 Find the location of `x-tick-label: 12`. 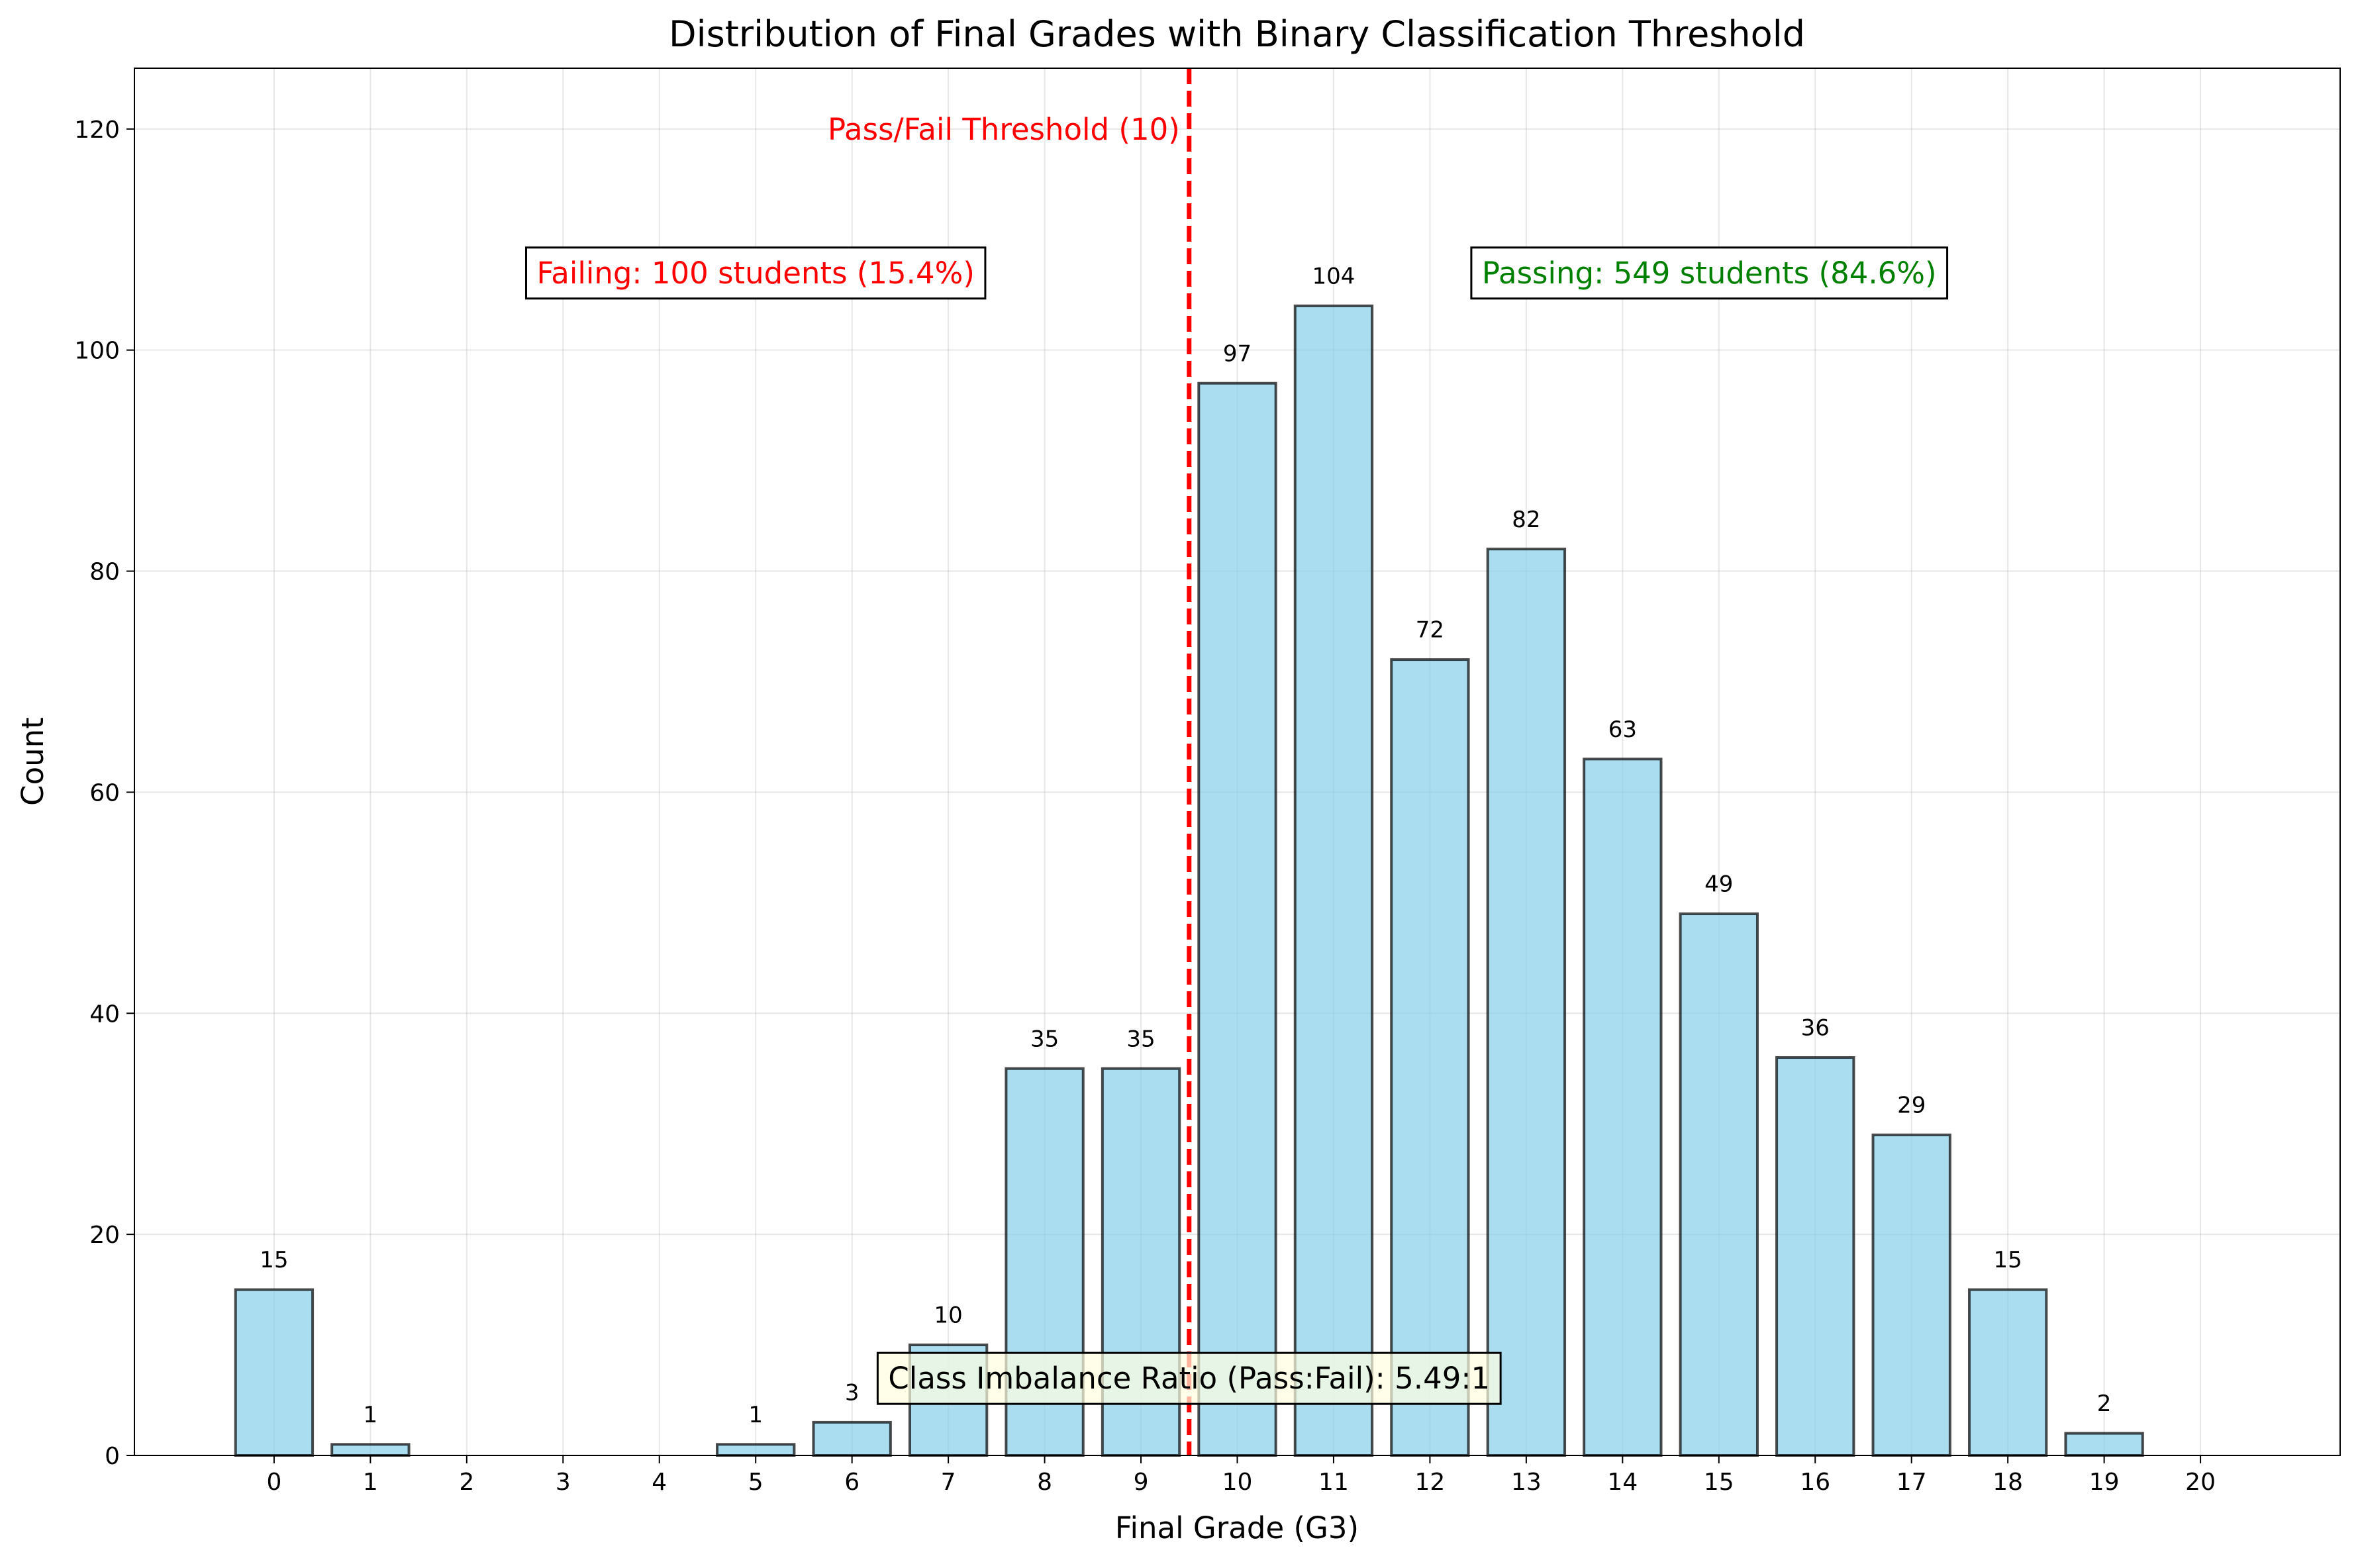

x-tick-label: 12 is located at coordinates (1430, 1482).